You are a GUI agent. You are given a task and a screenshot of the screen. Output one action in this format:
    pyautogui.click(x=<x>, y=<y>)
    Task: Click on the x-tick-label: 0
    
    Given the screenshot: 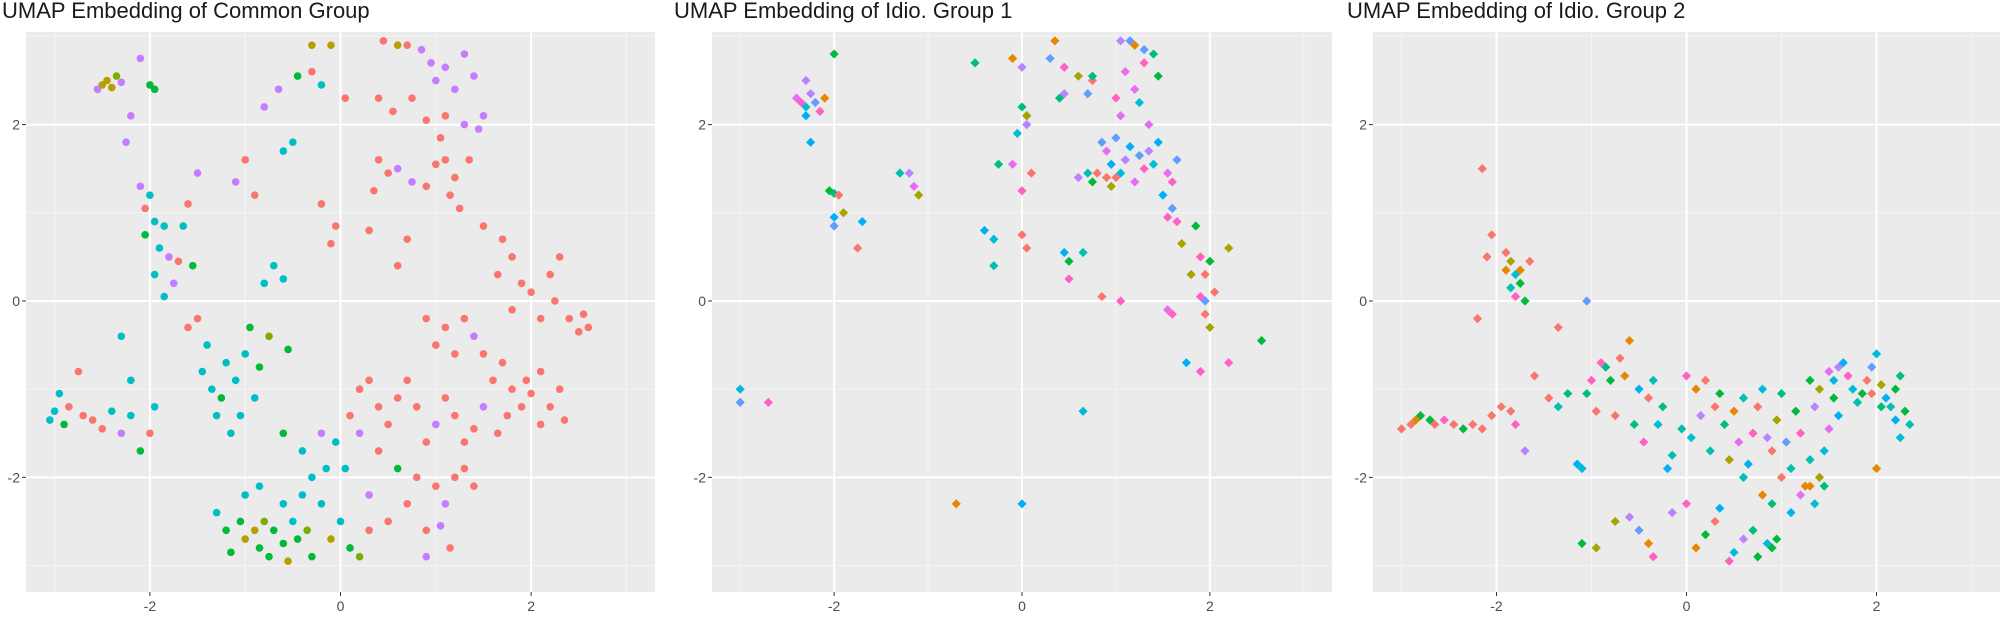 What is the action you would take?
    pyautogui.click(x=1687, y=606)
    